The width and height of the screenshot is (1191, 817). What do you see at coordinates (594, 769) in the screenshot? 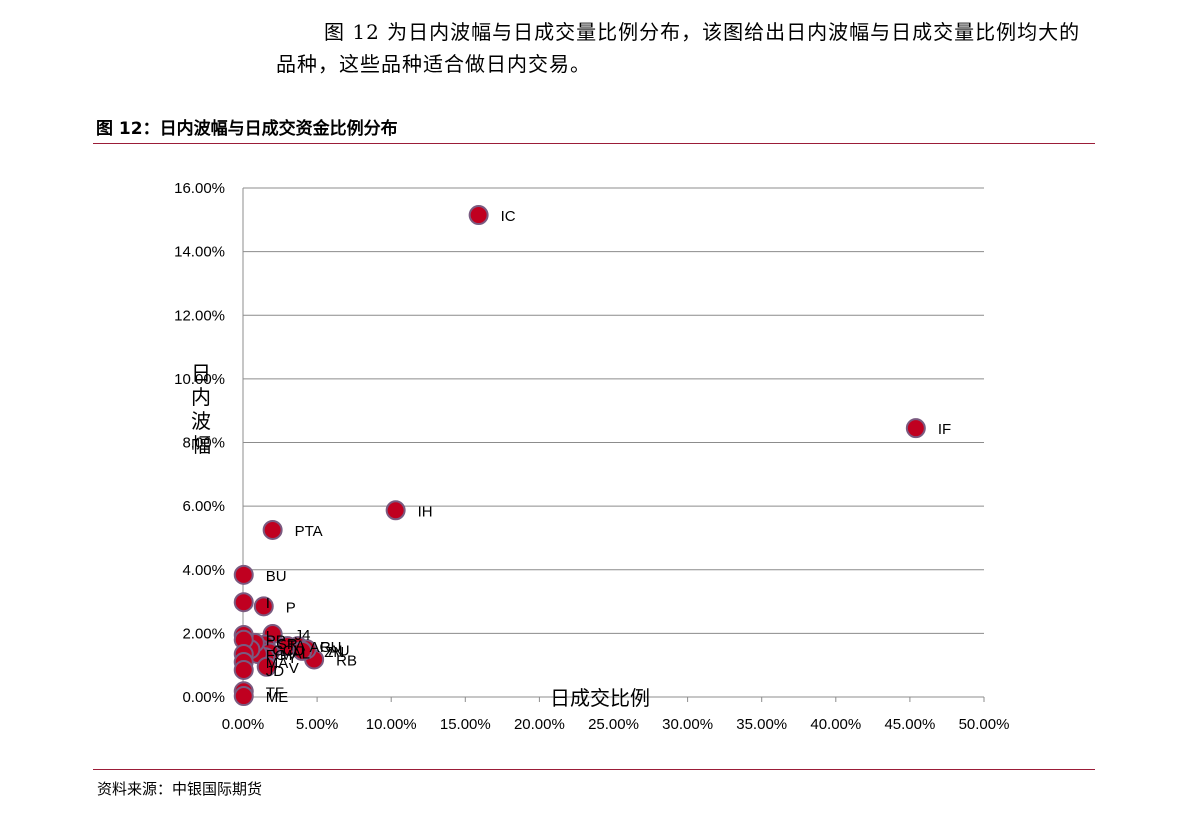
I see `bottom-divider` at bounding box center [594, 769].